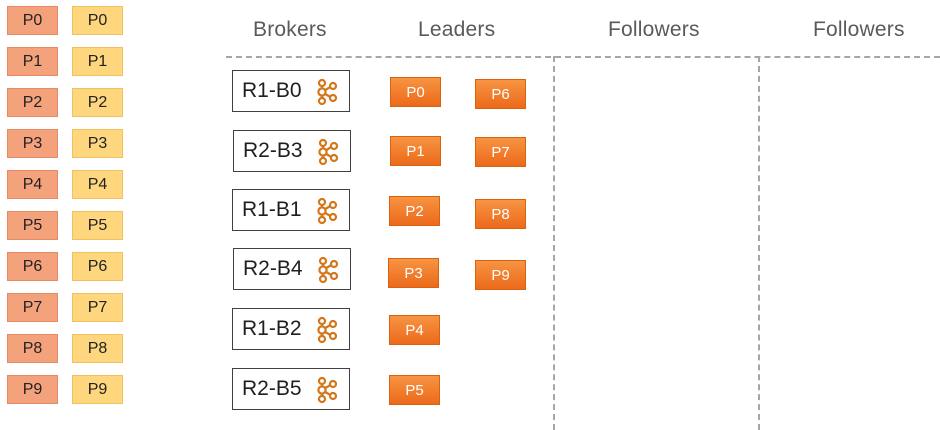  Describe the element at coordinates (290, 29) in the screenshot. I see `header-brokers: Brokers` at that location.